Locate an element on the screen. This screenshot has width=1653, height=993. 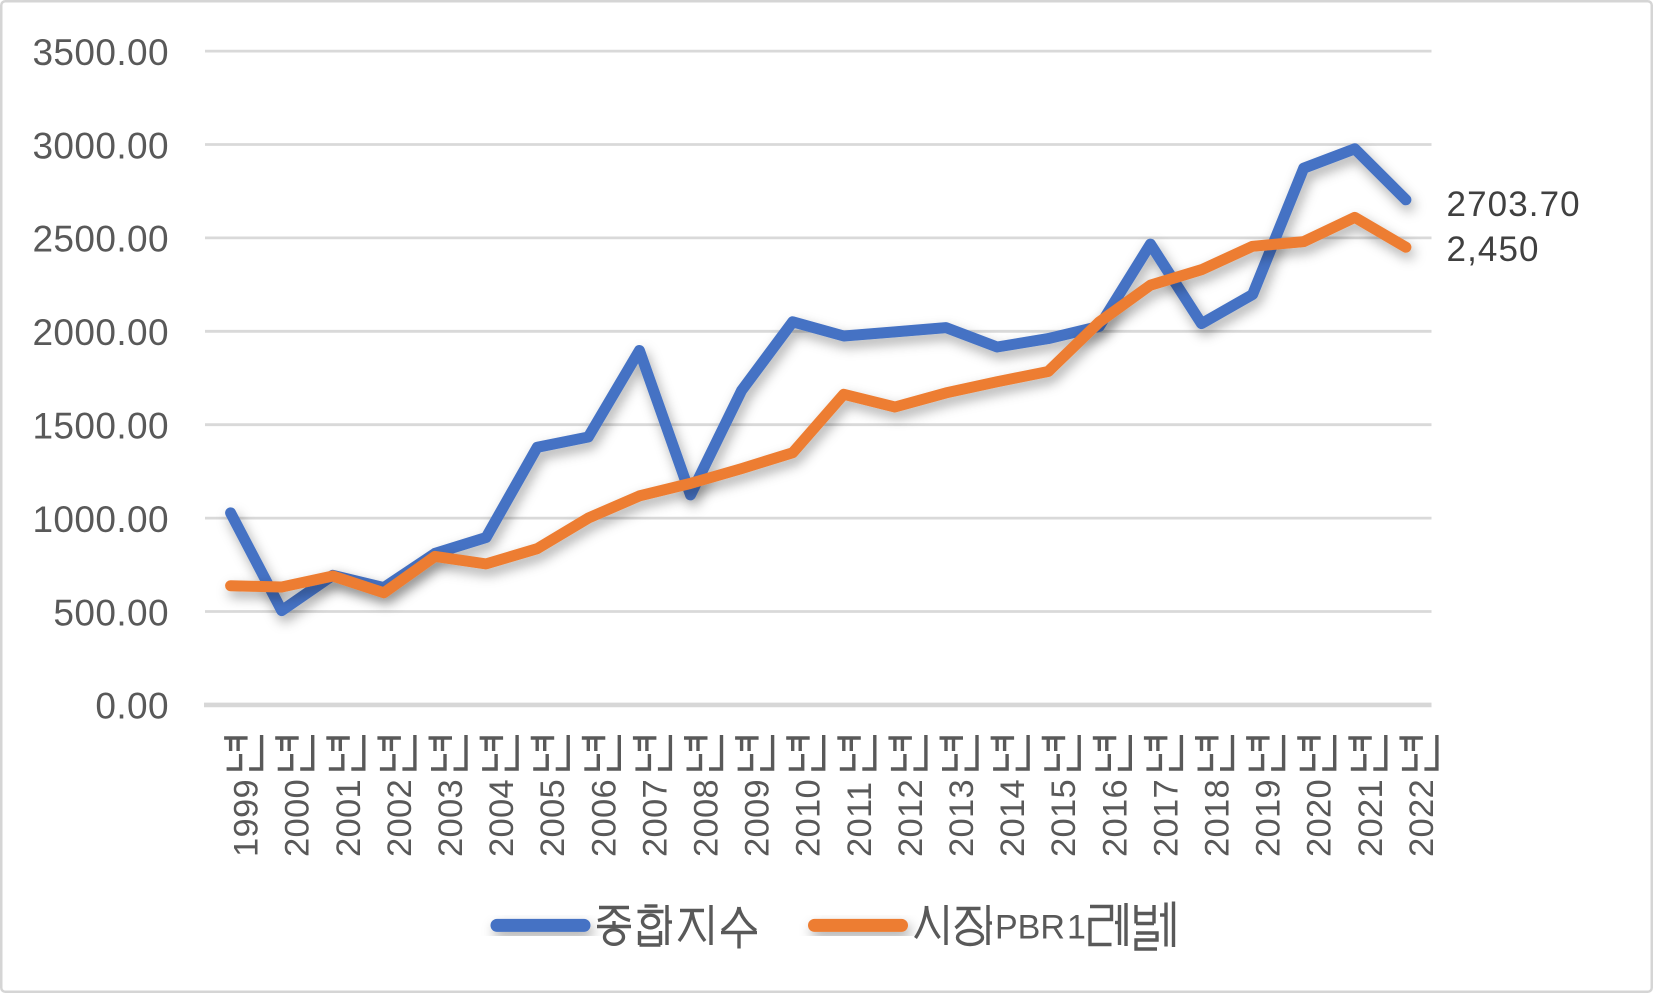
svg-text: 2013 is located at coordinates (962, 818).